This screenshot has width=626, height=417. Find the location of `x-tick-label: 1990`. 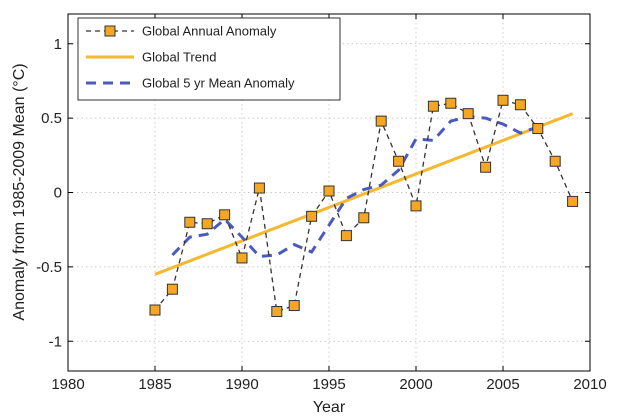

x-tick-label: 1990 is located at coordinates (241, 384).